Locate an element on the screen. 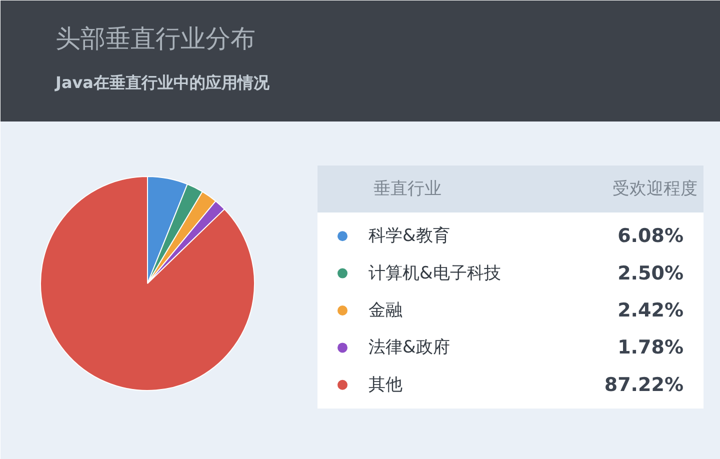  chart-title: 头部垂直行业分布 is located at coordinates (156, 38).